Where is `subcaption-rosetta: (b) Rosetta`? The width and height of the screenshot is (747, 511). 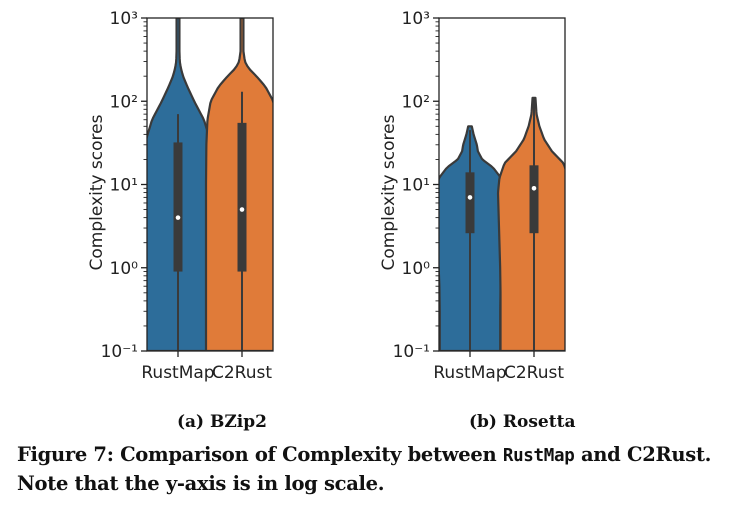 subcaption-rosetta: (b) Rosetta is located at coordinates (522, 422).